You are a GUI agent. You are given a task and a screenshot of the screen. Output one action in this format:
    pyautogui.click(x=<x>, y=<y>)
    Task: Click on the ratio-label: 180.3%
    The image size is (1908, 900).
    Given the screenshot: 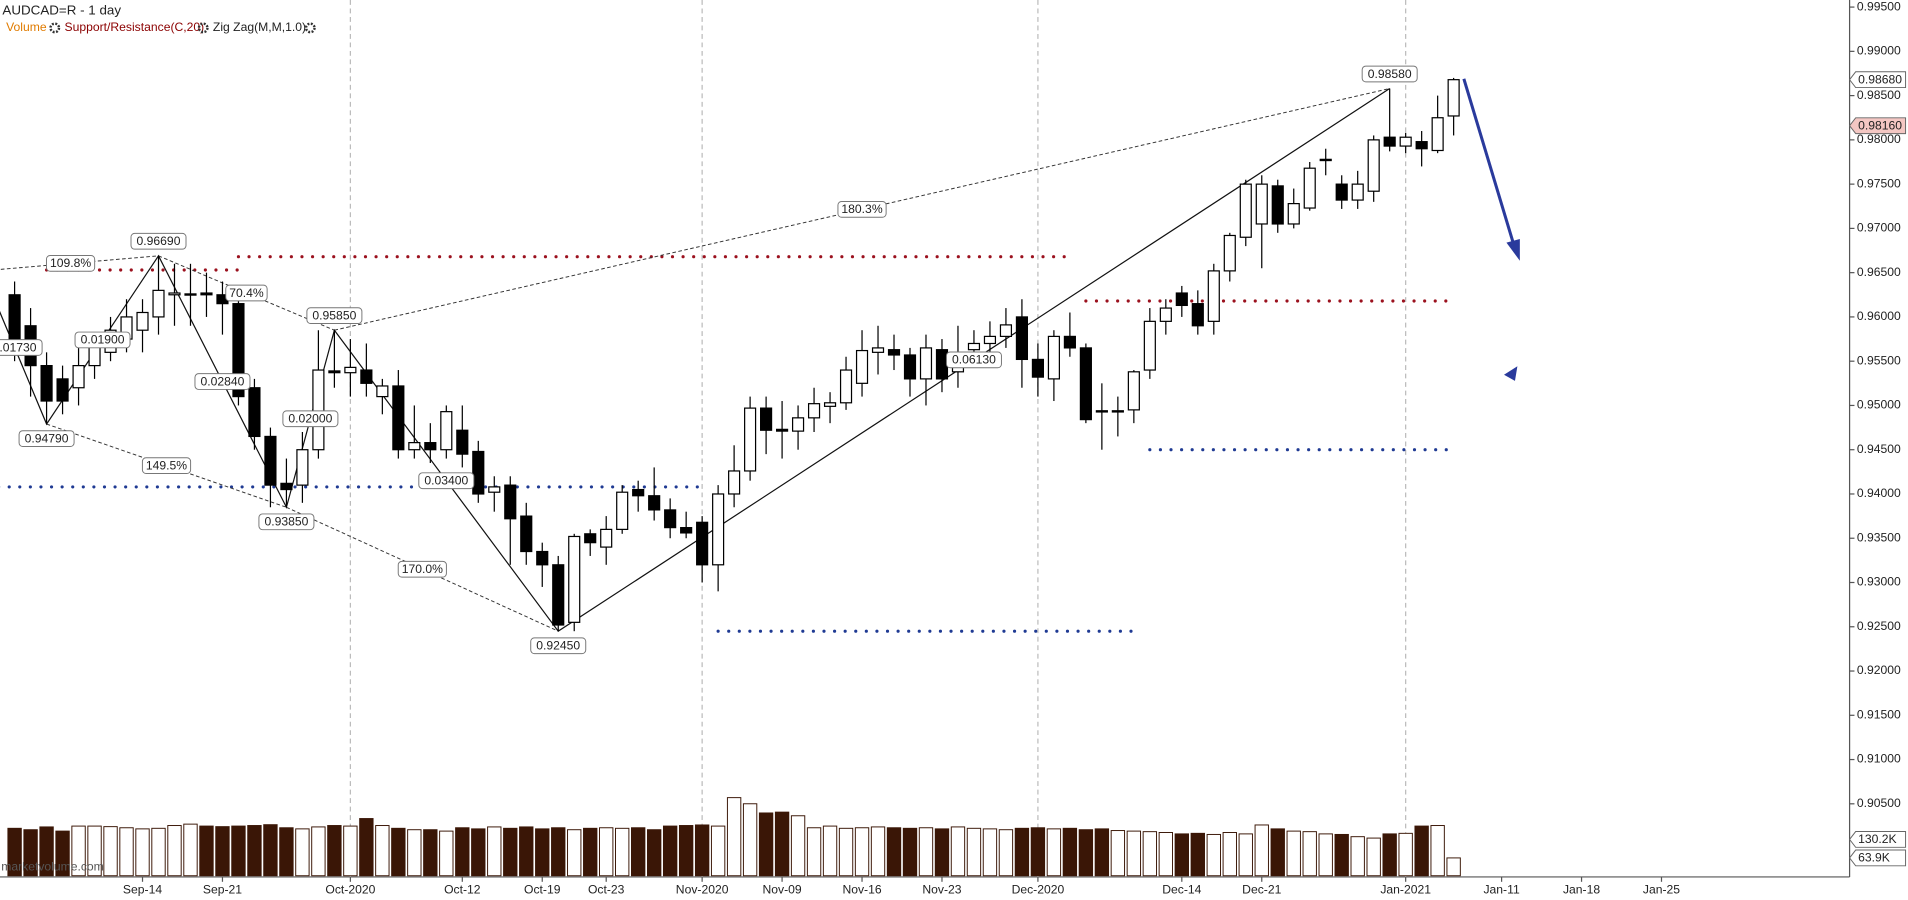 What is the action you would take?
    pyautogui.click(x=861, y=209)
    